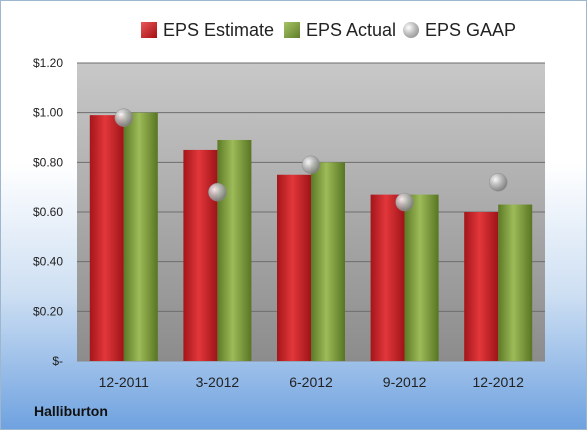 The height and width of the screenshot is (430, 587). Describe the element at coordinates (48, 311) in the screenshot. I see `y-tick-label: $0.20` at that location.